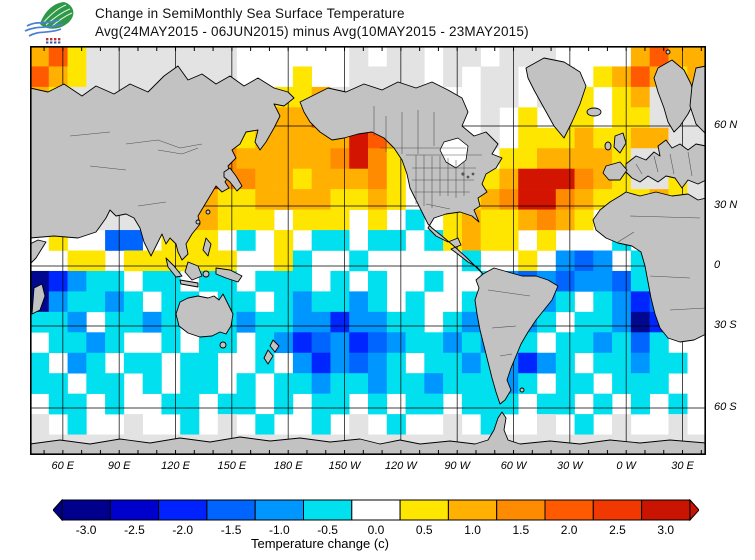 The image size is (755, 560). I want to click on colorbar-tick--1.0: -1.0, so click(279, 530).